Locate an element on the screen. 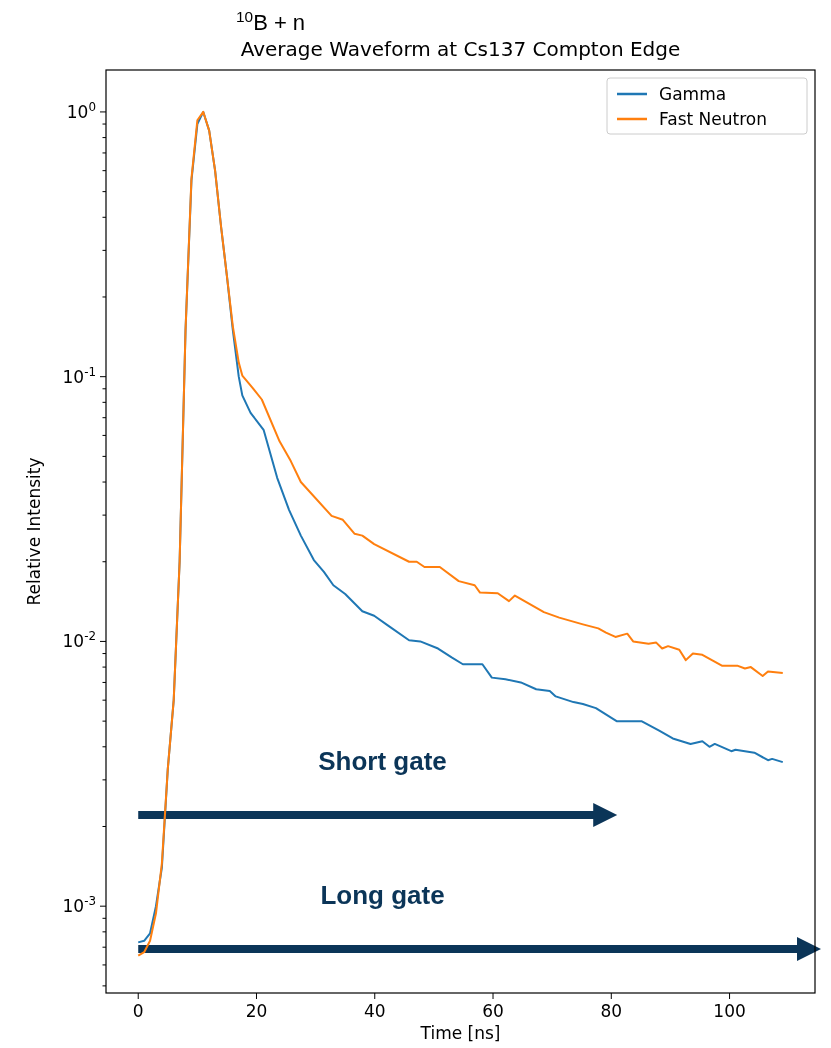  annotation: Long gate is located at coordinates (382, 895).